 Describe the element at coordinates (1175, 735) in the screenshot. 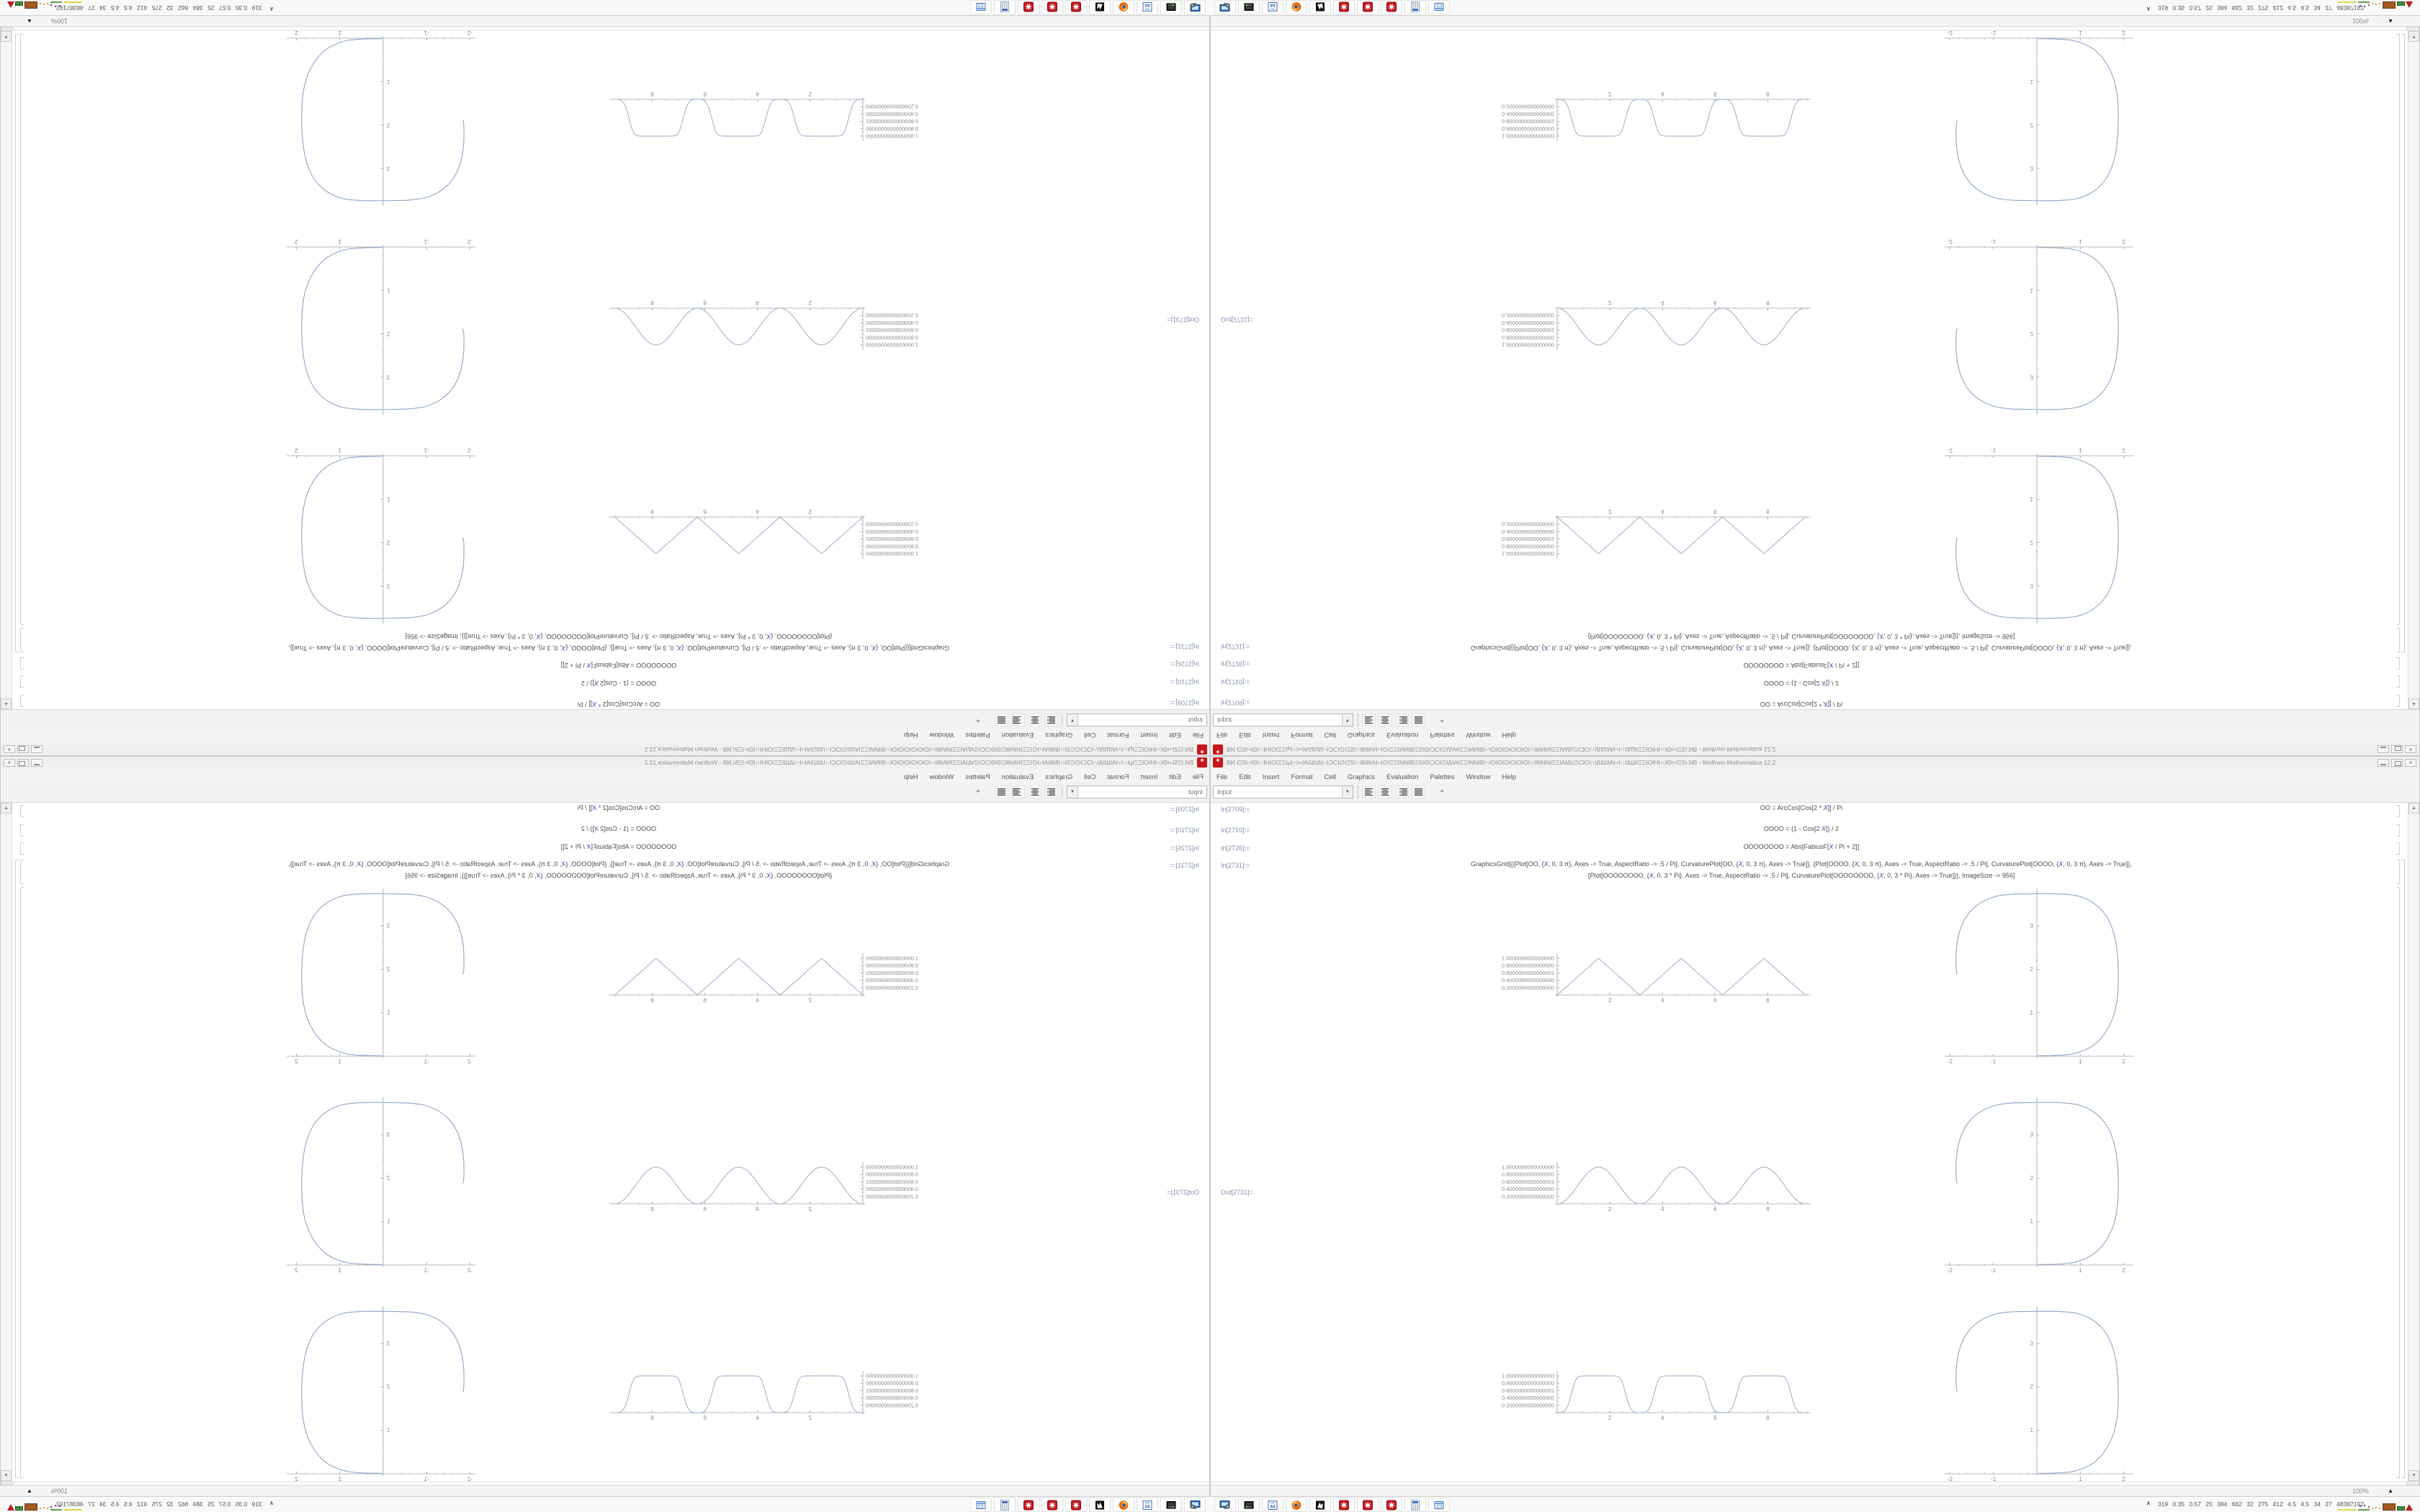

I see `menu-item-edit: Edit` at that location.